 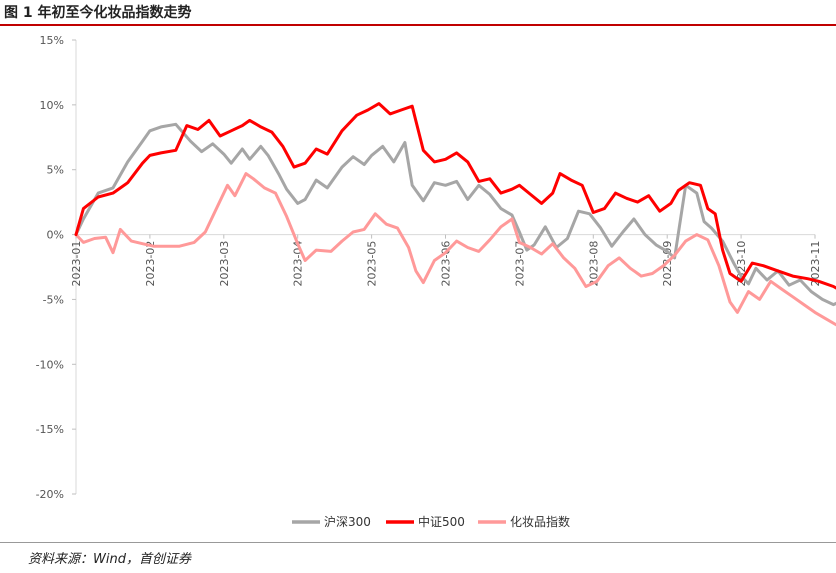 I want to click on y-tick-label: 10%, so click(x=52, y=105).